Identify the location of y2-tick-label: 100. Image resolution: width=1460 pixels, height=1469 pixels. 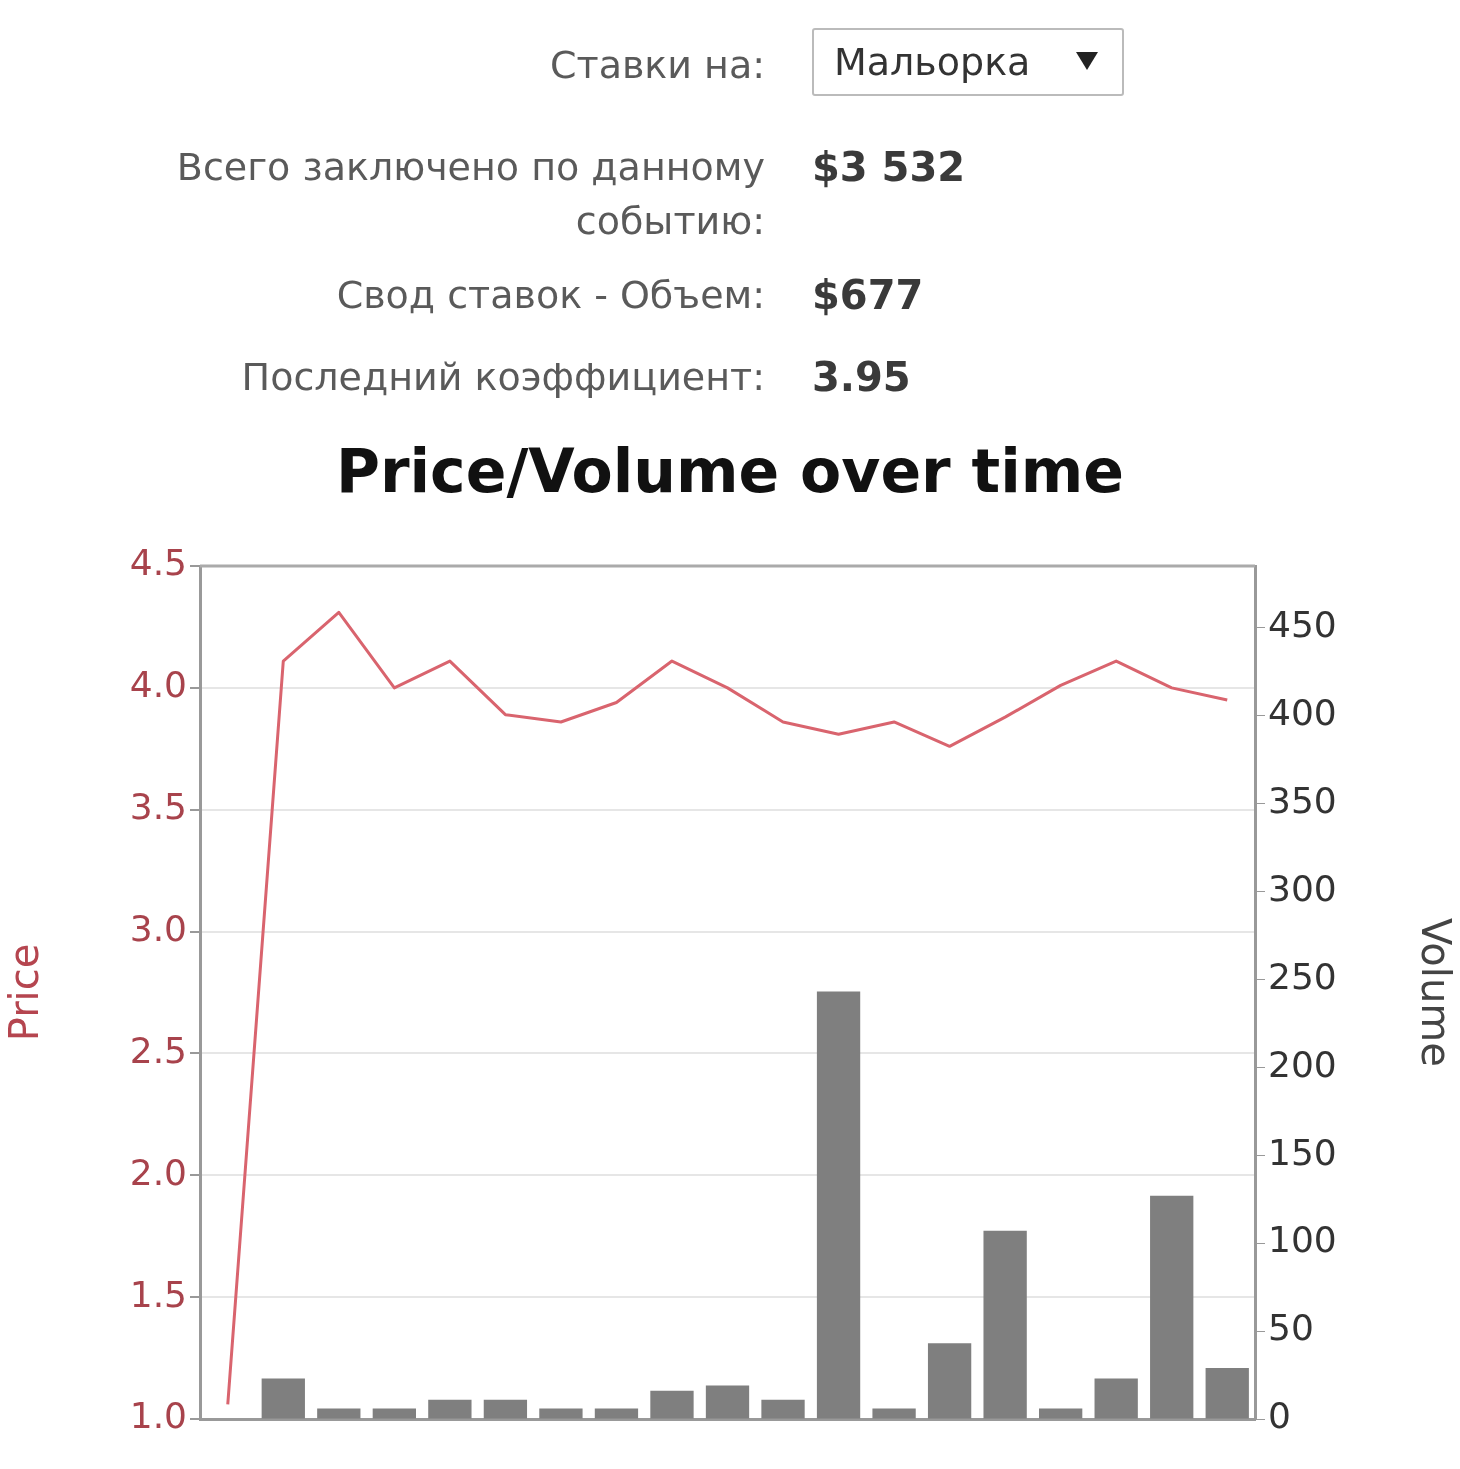
(1302, 1240).